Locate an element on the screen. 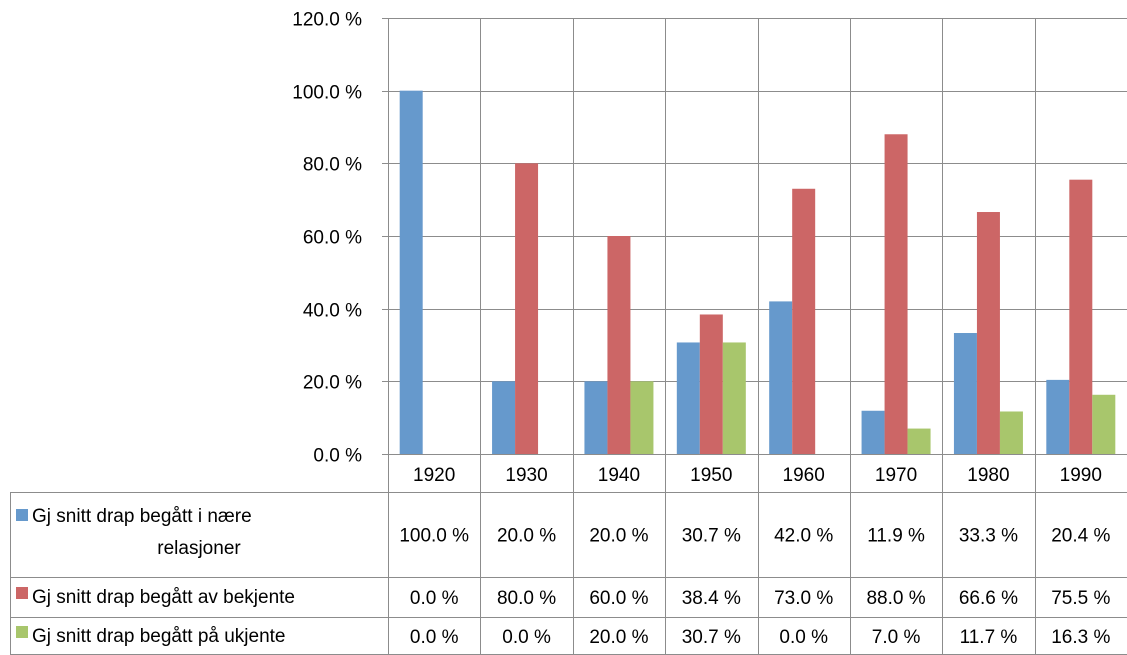 Image resolution: width=1127 pixels, height=655 pixels. category-label: 1930 is located at coordinates (526, 475).